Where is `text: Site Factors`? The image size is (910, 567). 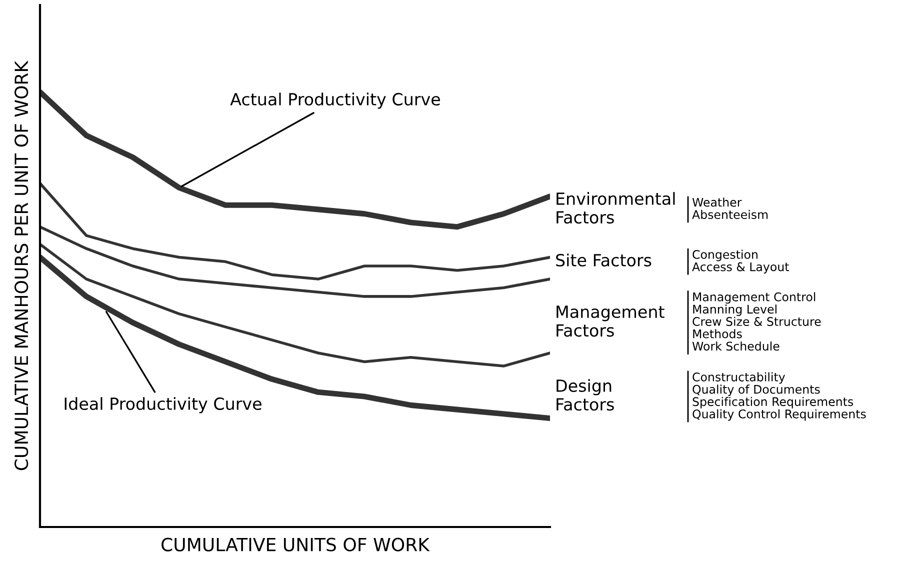 text: Site Factors is located at coordinates (604, 260).